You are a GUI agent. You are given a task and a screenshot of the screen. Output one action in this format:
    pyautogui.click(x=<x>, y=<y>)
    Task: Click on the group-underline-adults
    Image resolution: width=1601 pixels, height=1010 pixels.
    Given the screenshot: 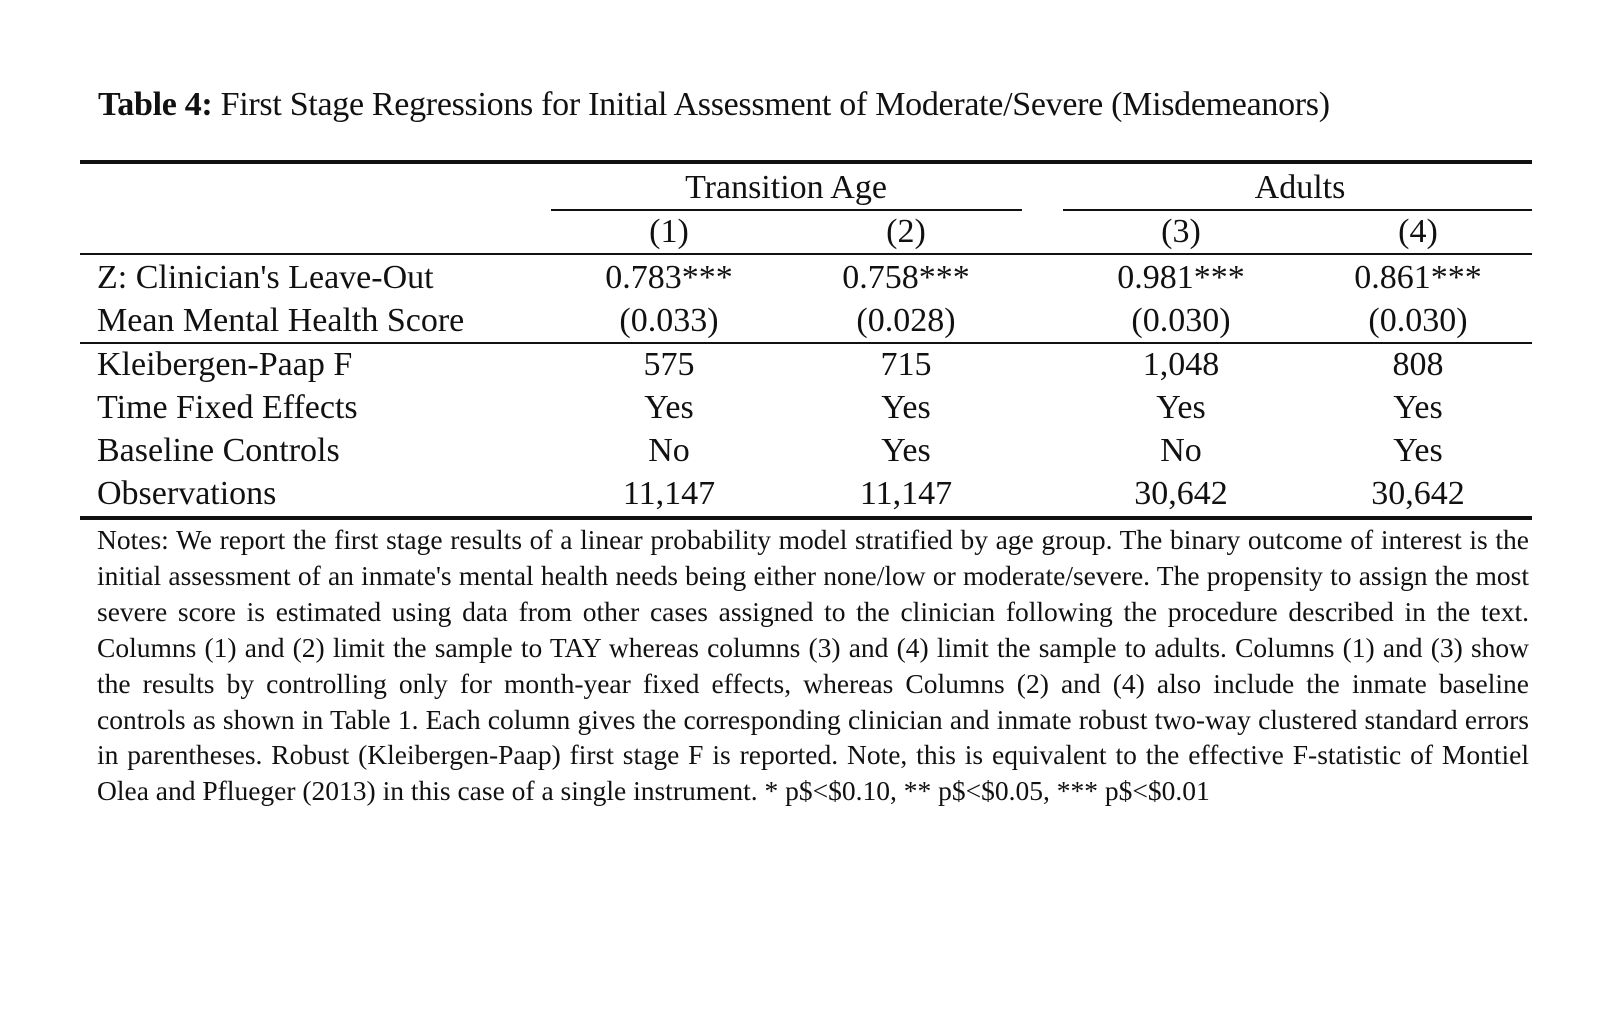 What is the action you would take?
    pyautogui.click(x=1297, y=210)
    